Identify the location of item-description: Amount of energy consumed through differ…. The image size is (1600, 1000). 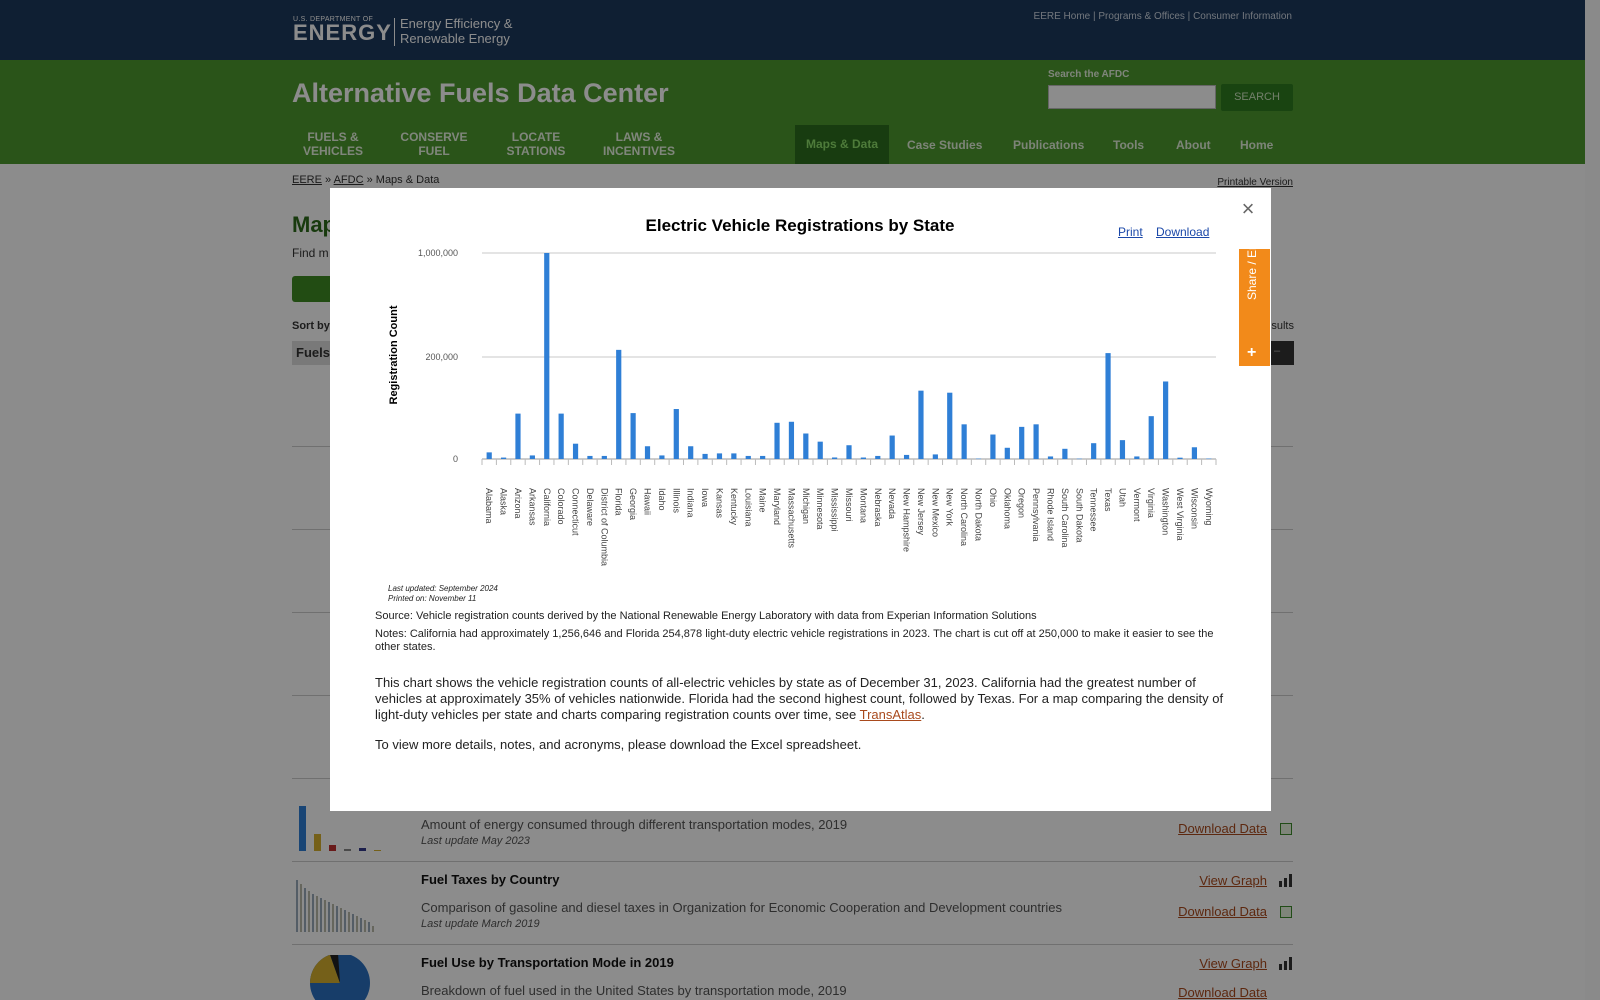
(634, 824).